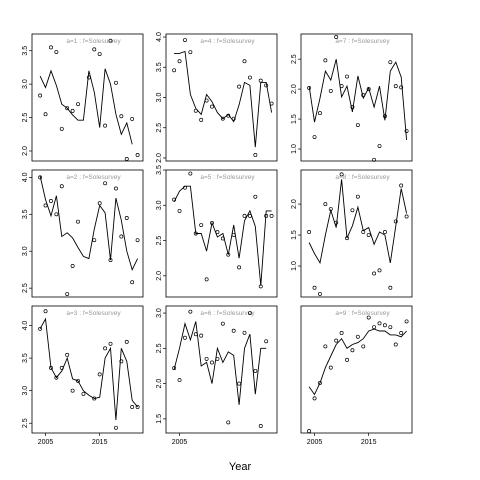 This screenshot has height=480, width=480. What do you see at coordinates (100, 442) in the screenshot?
I see `x-tick-label: 2015` at bounding box center [100, 442].